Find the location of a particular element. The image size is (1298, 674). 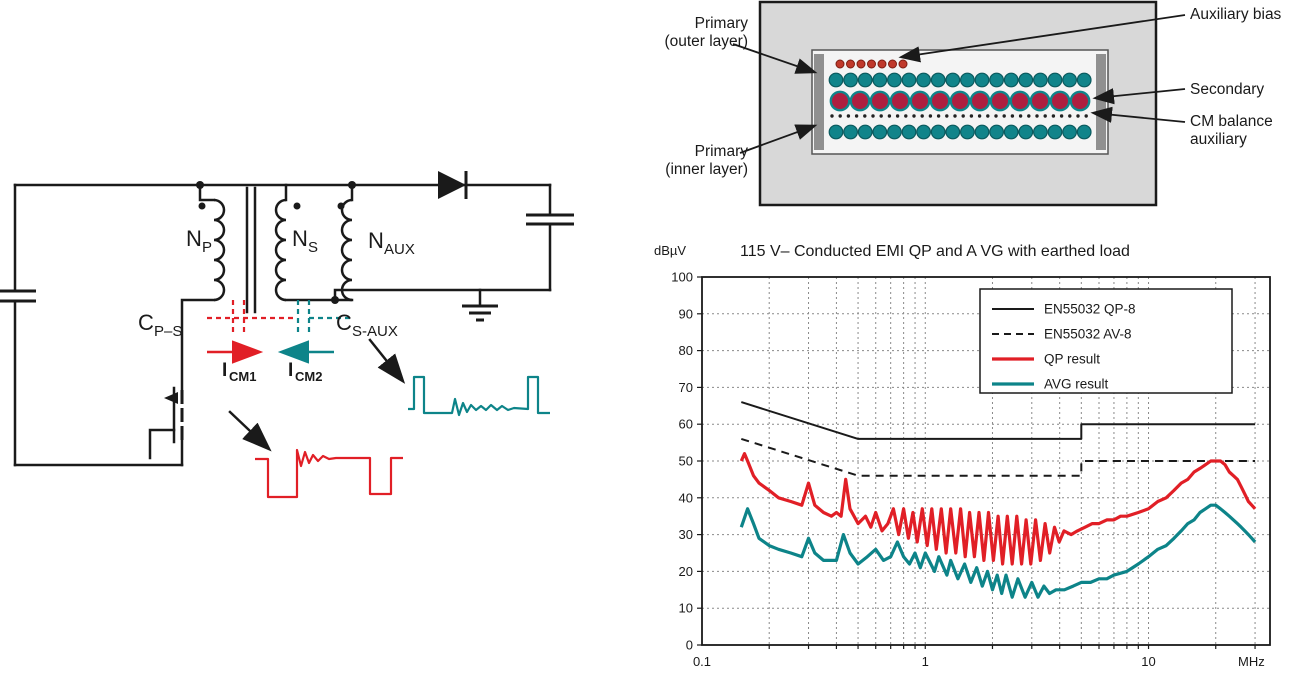

cm-balance-callout-arrow is located at coordinates (1138, 114).